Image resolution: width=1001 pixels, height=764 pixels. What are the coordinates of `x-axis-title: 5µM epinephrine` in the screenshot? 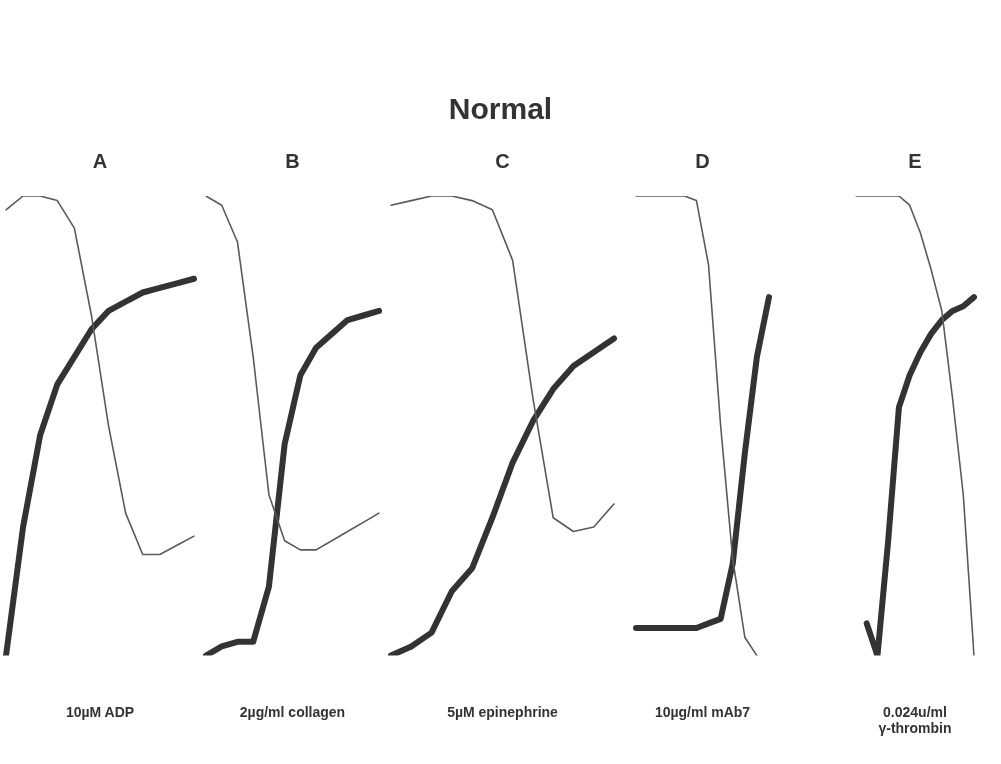 It's located at (502, 712).